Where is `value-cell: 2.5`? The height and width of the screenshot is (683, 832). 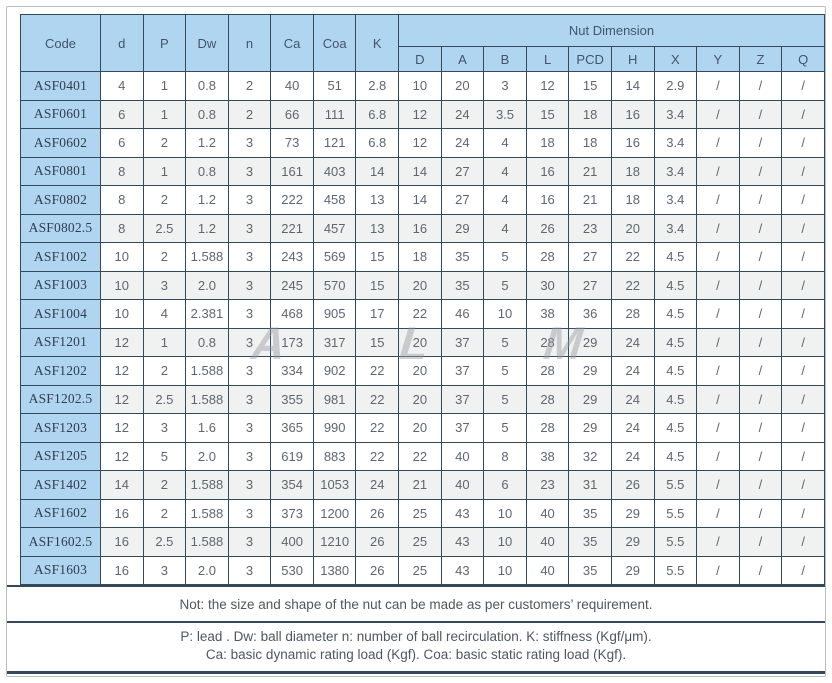 value-cell: 2.5 is located at coordinates (164, 542).